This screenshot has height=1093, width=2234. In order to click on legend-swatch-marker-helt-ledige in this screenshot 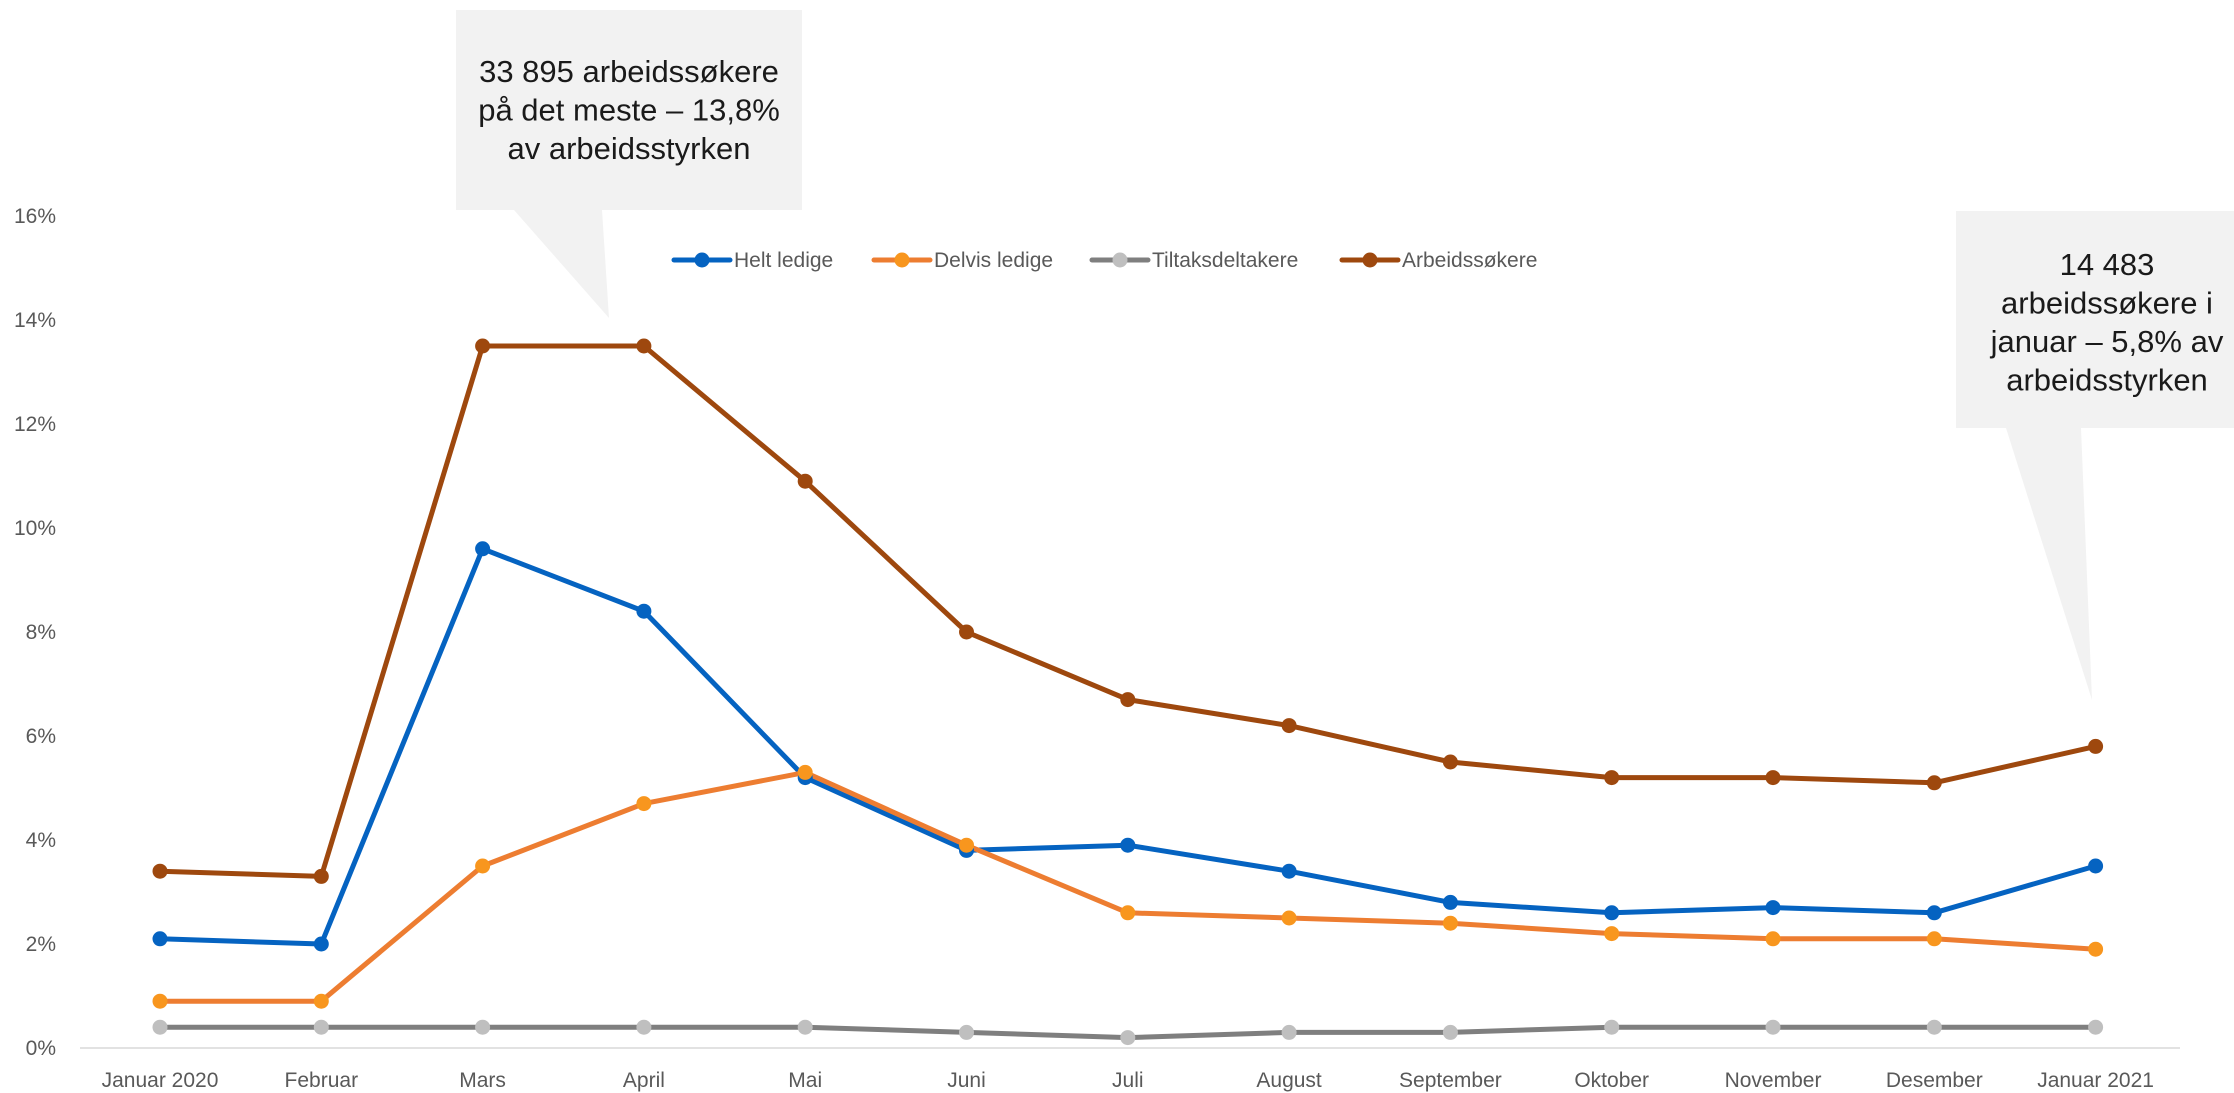, I will do `click(702, 260)`.